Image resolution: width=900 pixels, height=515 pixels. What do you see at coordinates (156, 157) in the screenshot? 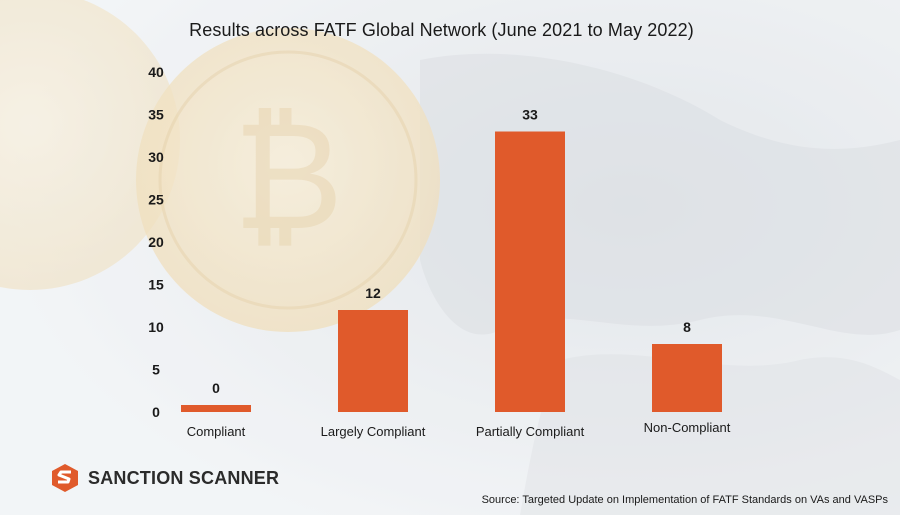
I see `y-tick-label: 30` at bounding box center [156, 157].